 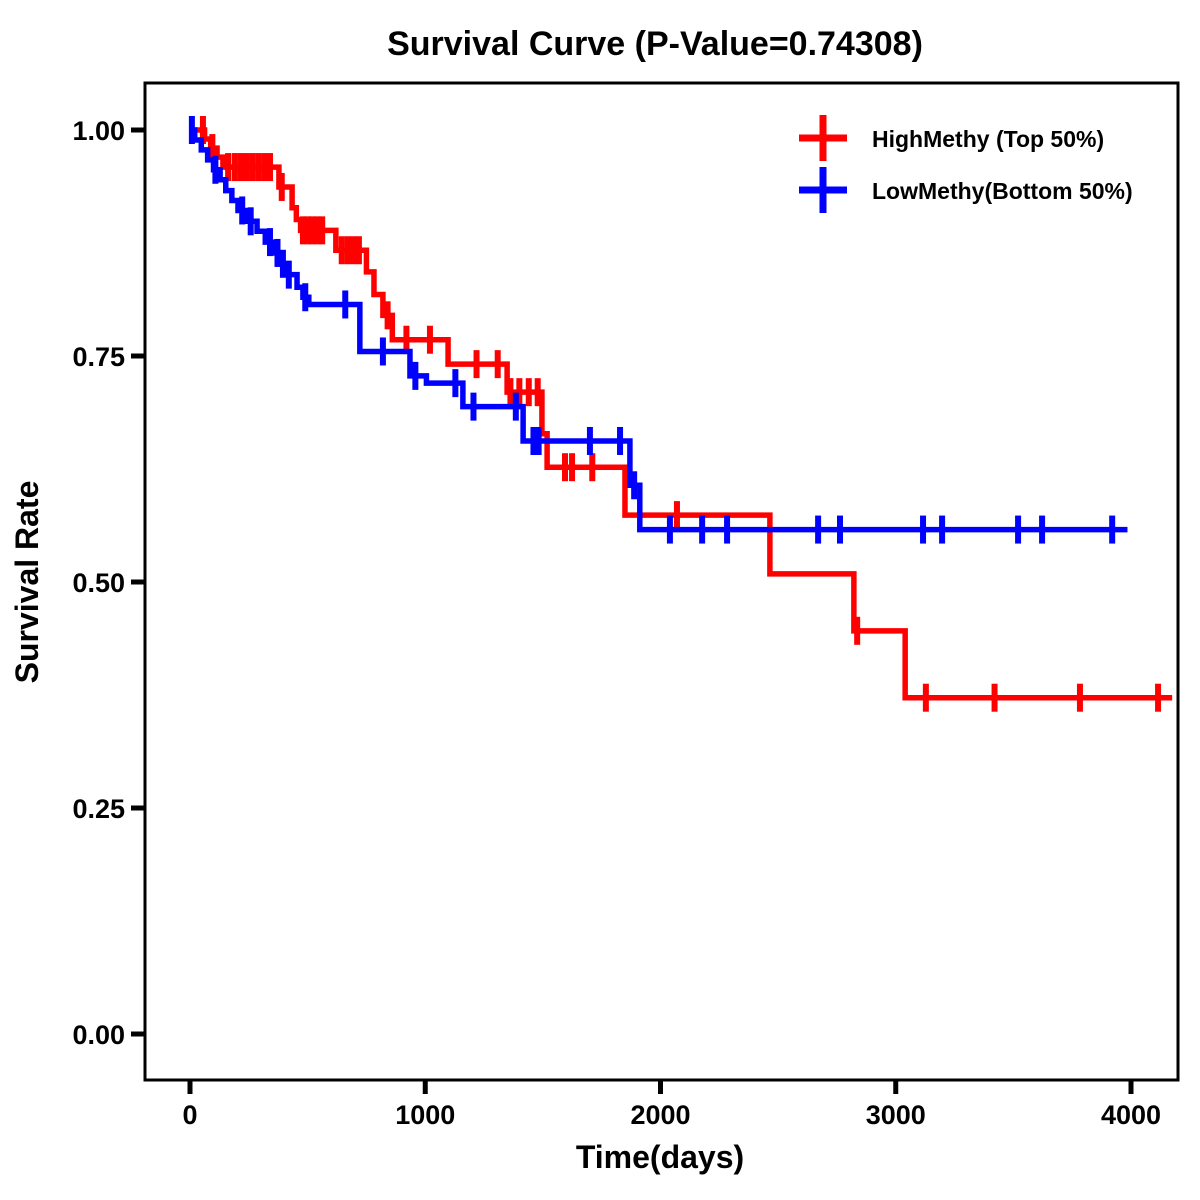 I want to click on y-tick-label: 0.00, so click(x=98, y=1035).